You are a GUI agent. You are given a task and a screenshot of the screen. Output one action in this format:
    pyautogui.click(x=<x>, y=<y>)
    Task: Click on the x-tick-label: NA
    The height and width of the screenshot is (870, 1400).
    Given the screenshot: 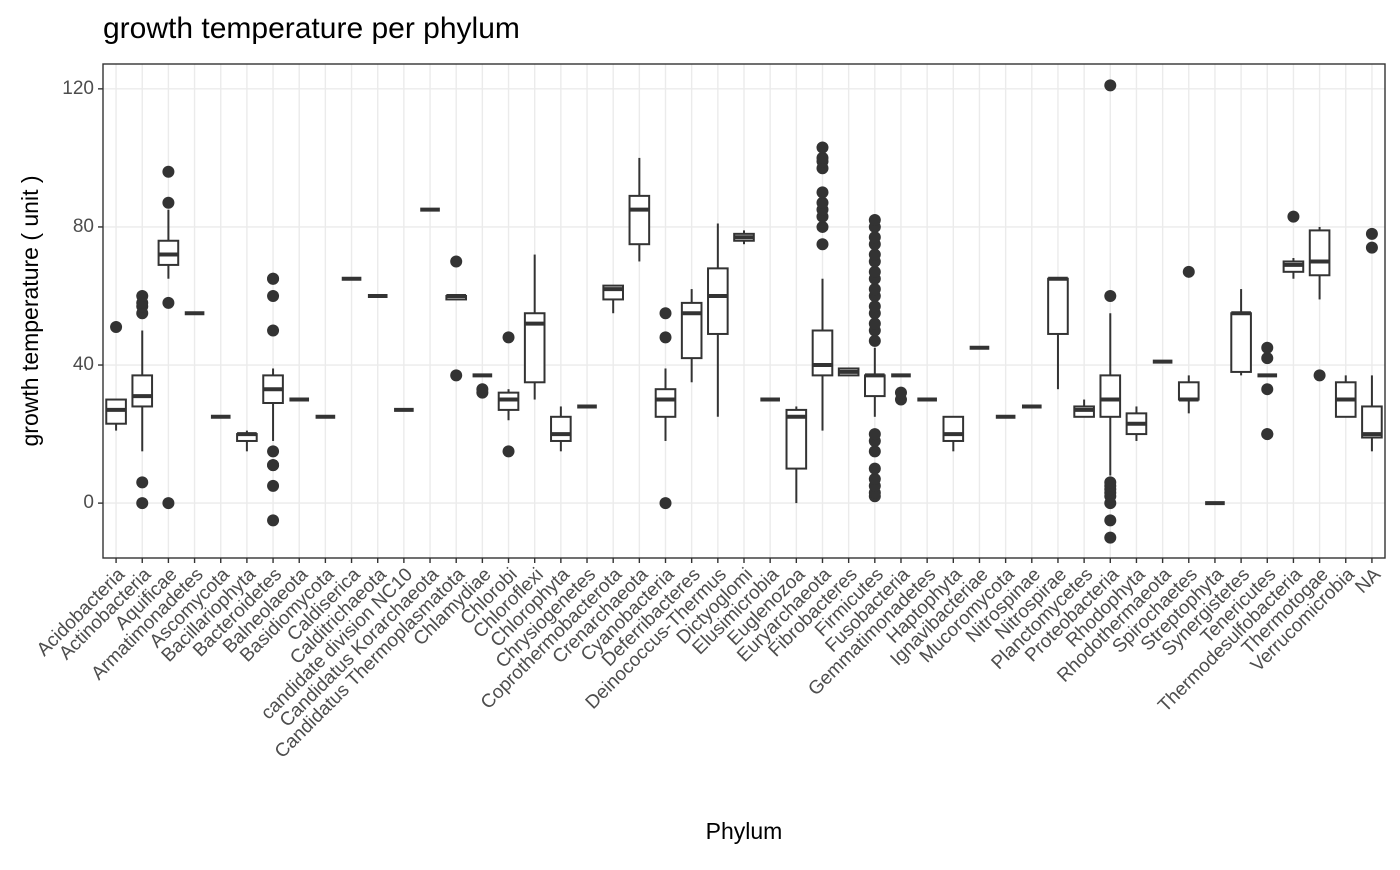 What is the action you would take?
    pyautogui.click(x=1368, y=581)
    